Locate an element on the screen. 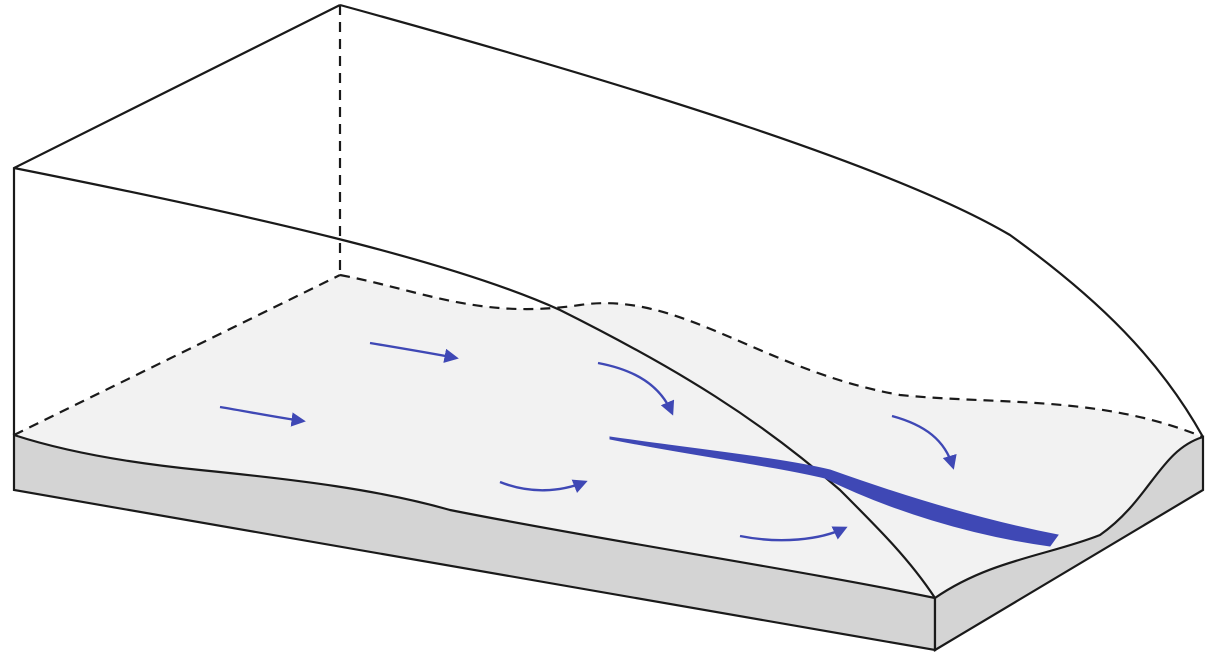 The image size is (1206, 658). channel is located at coordinates (834, 491).